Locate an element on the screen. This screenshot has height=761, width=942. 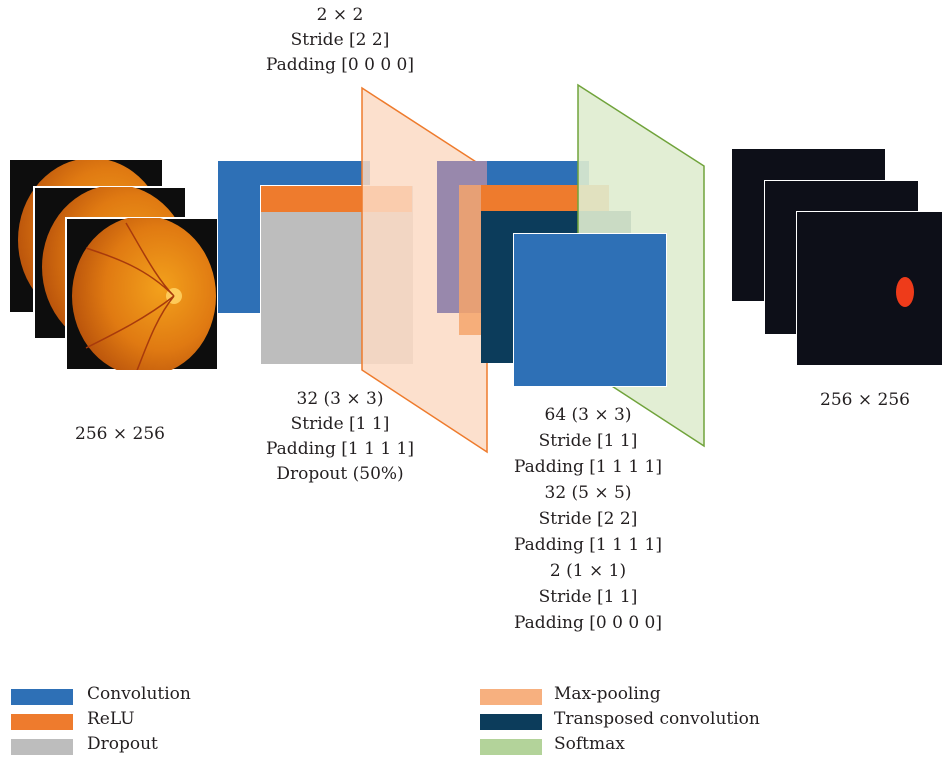
segmentation-region-icon is located at coordinates (905, 292).